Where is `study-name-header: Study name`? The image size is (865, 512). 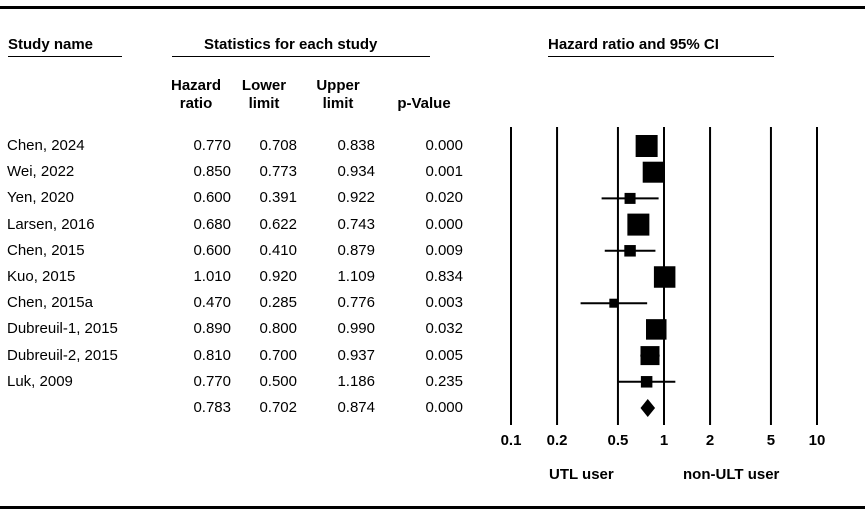 study-name-header: Study name is located at coordinates (51, 44).